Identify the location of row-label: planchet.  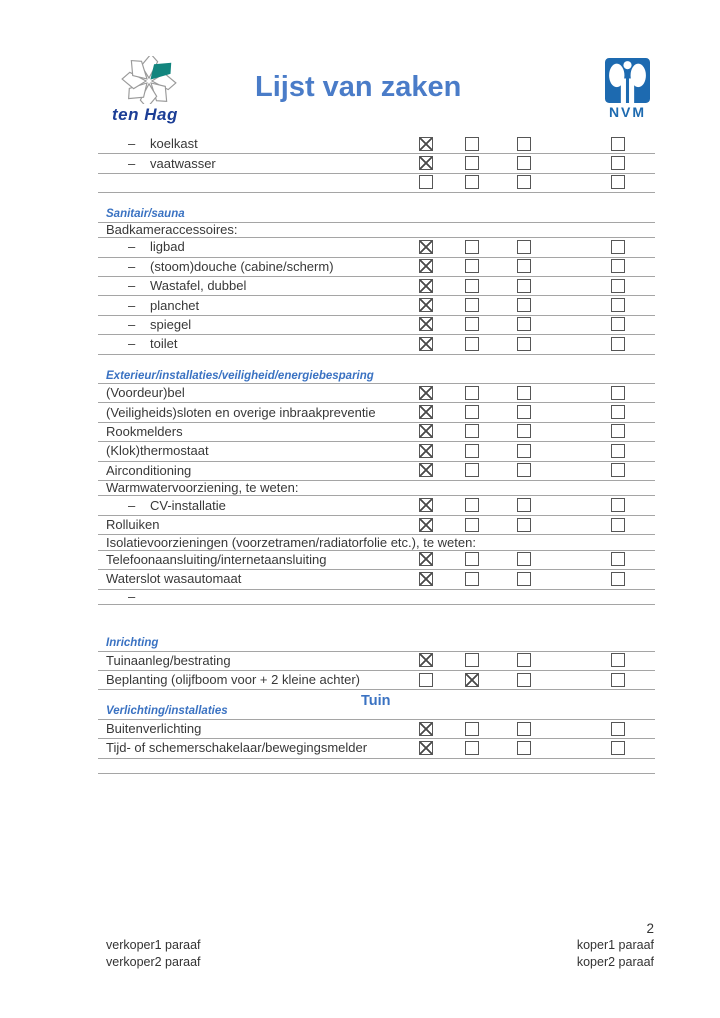
(175, 305).